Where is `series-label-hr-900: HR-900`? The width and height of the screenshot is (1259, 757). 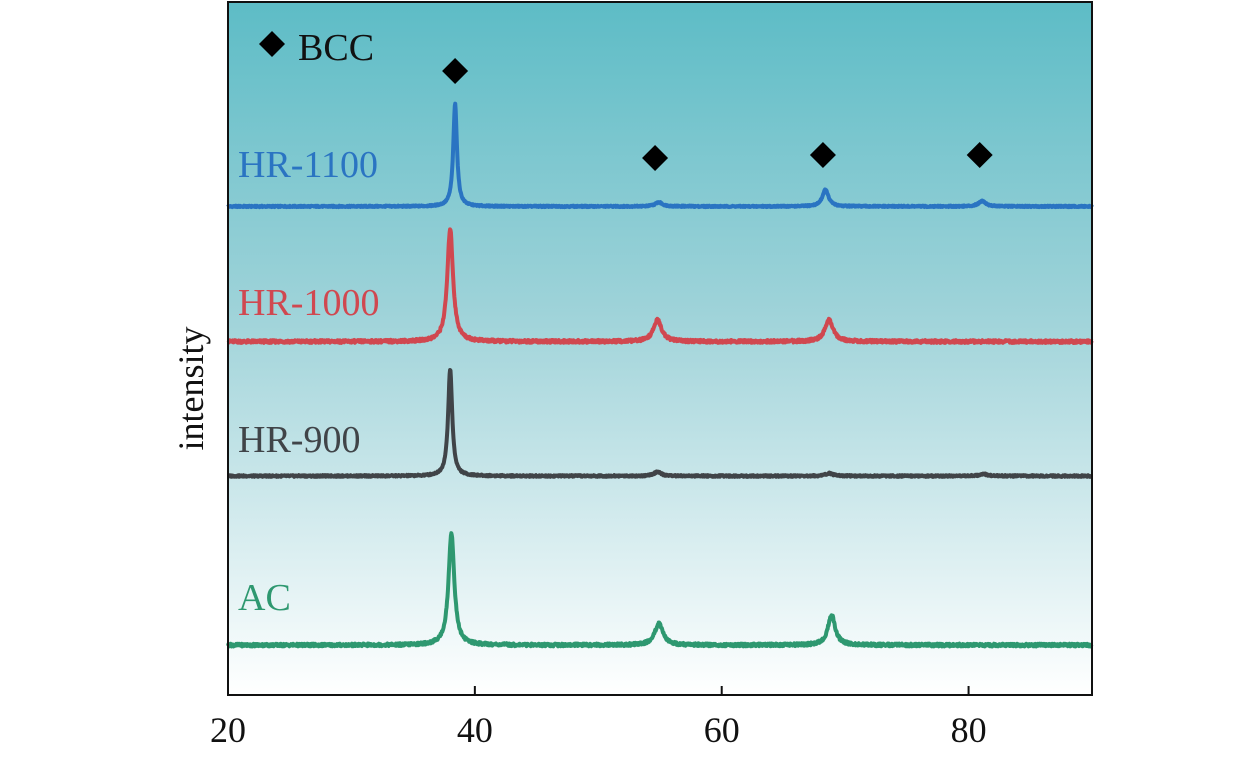 series-label-hr-900: HR-900 is located at coordinates (299, 440).